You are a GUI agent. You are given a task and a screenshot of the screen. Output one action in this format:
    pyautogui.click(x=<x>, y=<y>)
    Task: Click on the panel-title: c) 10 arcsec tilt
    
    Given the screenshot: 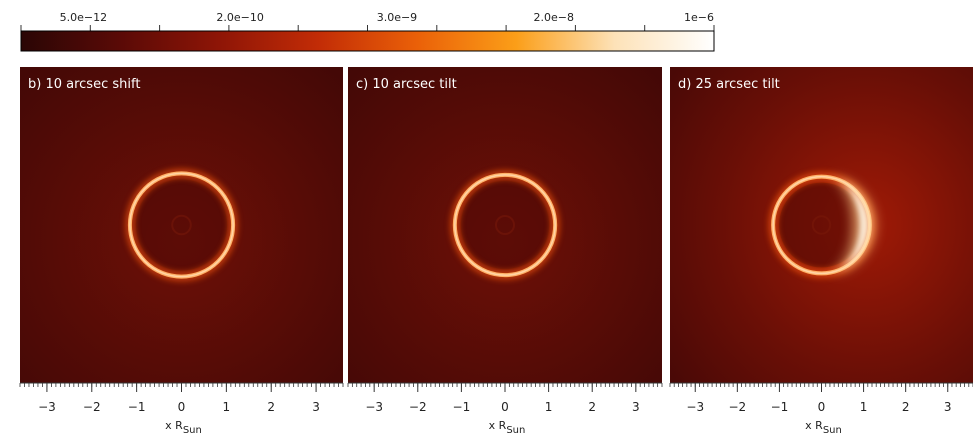 What is the action you would take?
    pyautogui.click(x=406, y=84)
    